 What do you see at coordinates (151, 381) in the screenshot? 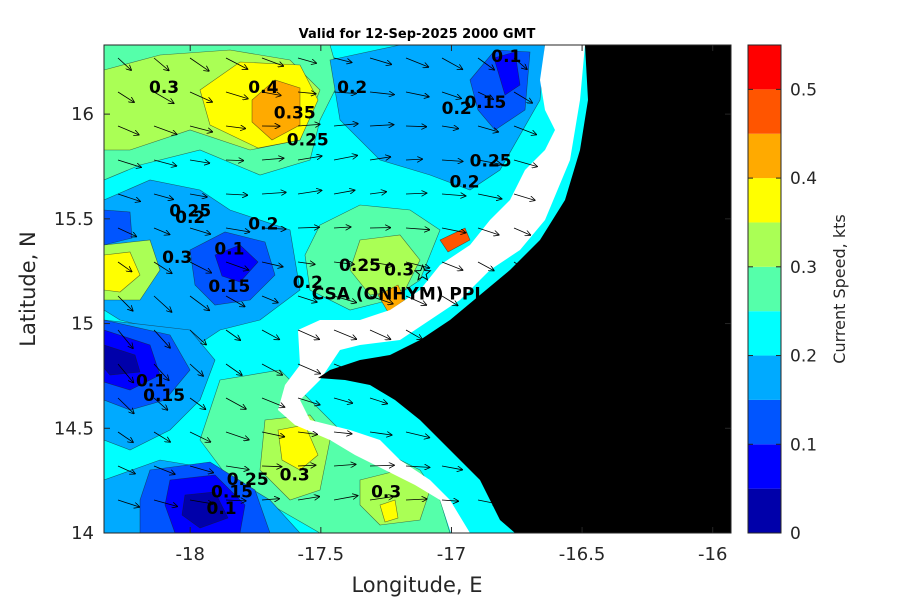
I see `contour-label: 0.1` at bounding box center [151, 381].